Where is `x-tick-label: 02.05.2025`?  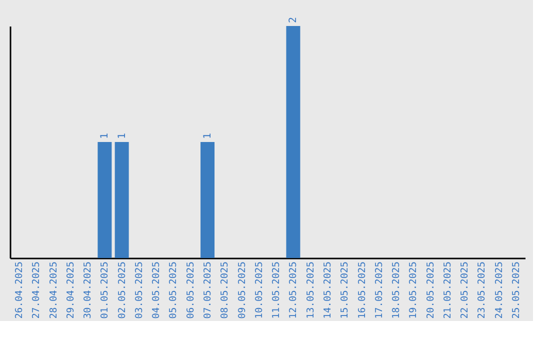 x-tick-label: 02.05.2025 is located at coordinates (122, 290).